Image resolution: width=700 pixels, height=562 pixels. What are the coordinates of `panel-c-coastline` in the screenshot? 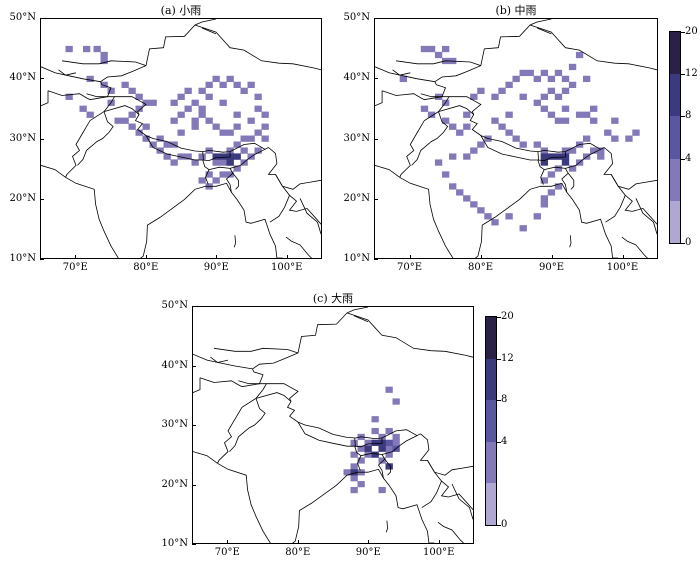 It's located at (387, 526).